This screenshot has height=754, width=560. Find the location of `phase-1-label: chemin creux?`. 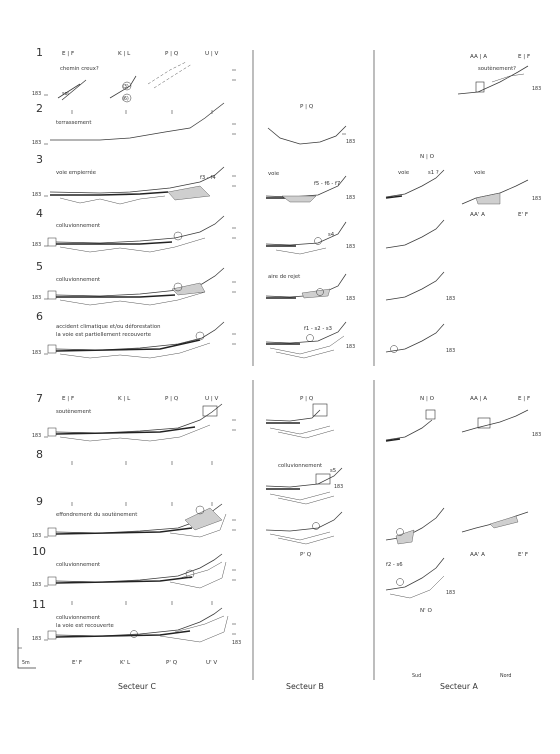

phase-1-label: chemin creux? is located at coordinates (79, 69).